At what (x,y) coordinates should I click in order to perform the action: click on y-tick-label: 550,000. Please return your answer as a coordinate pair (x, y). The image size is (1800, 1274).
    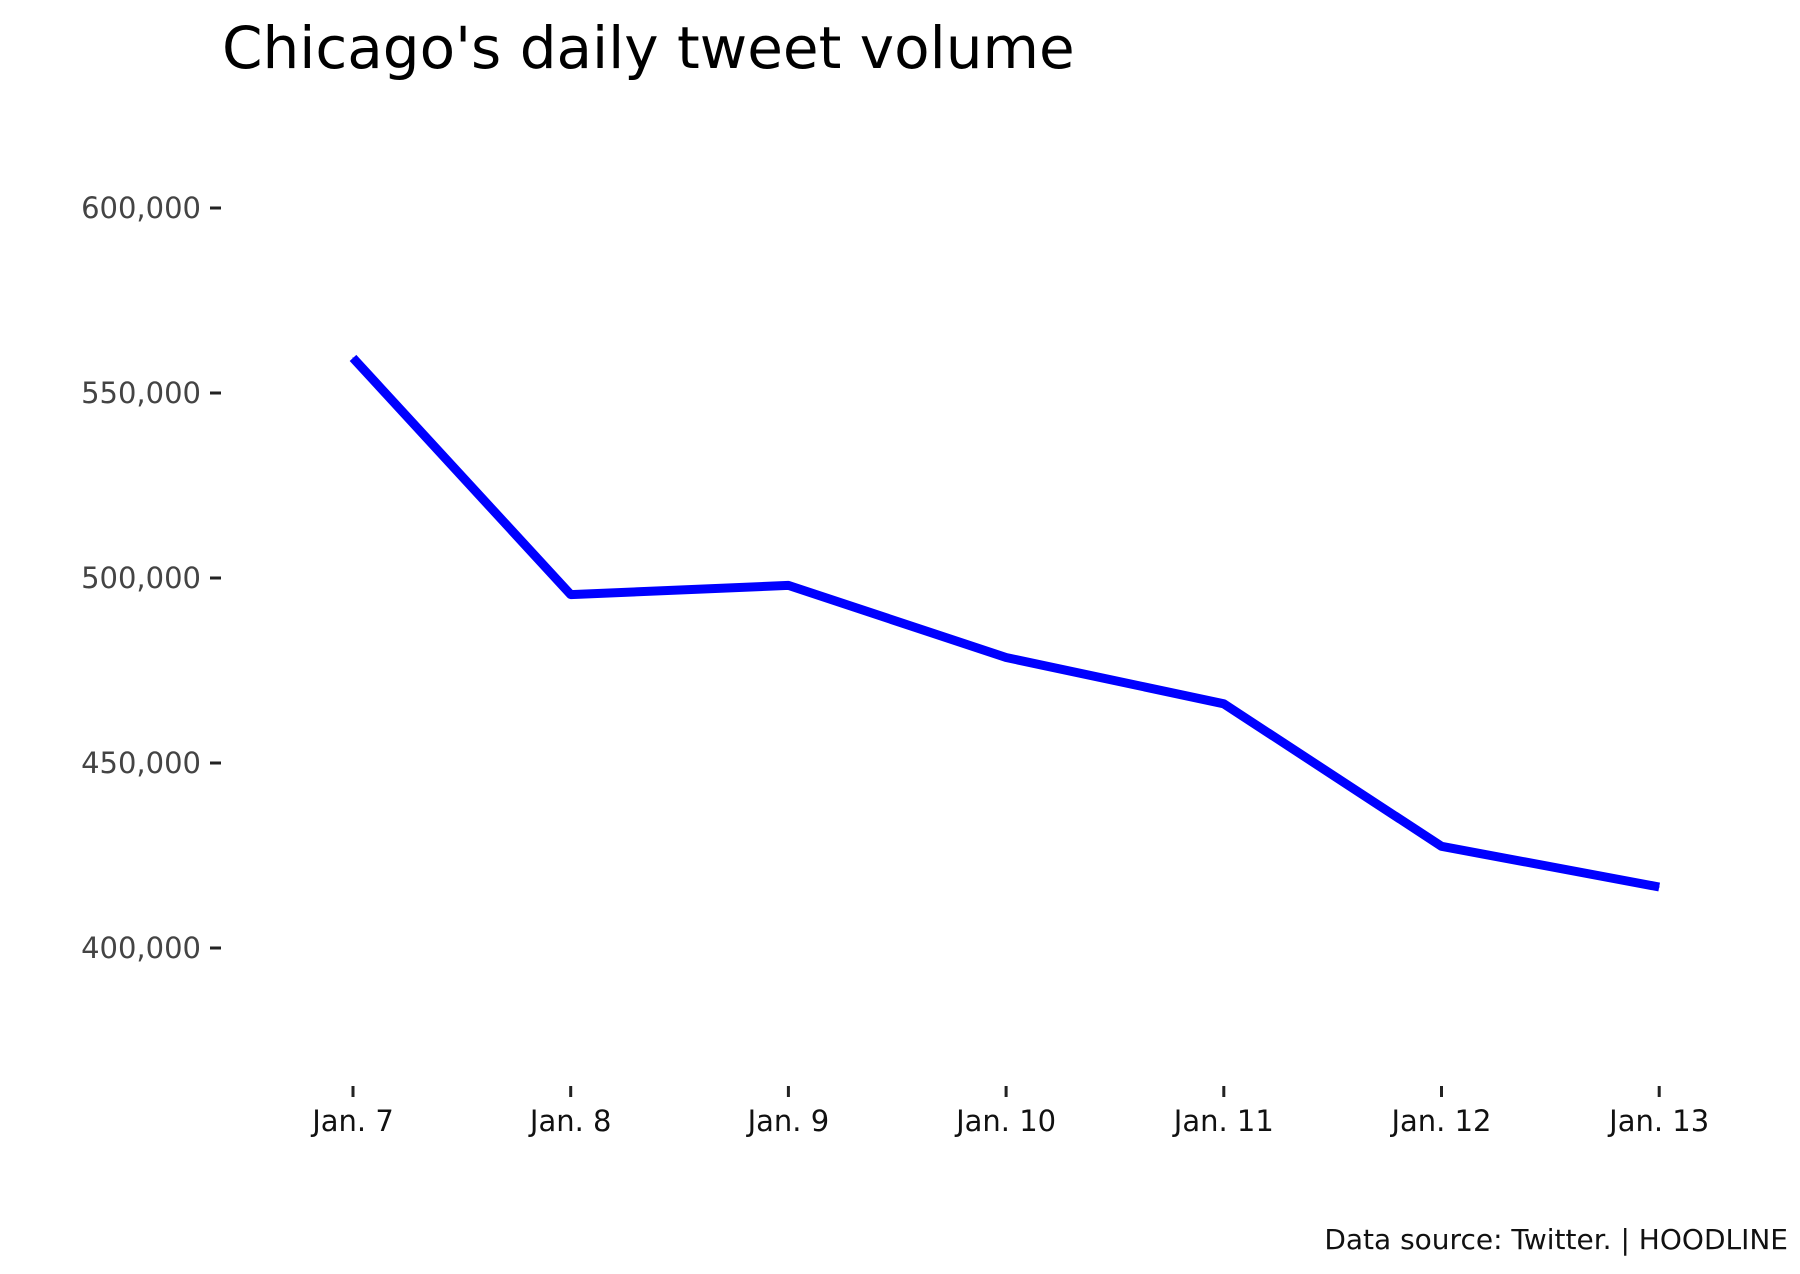
    Looking at the image, I should click on (141, 393).